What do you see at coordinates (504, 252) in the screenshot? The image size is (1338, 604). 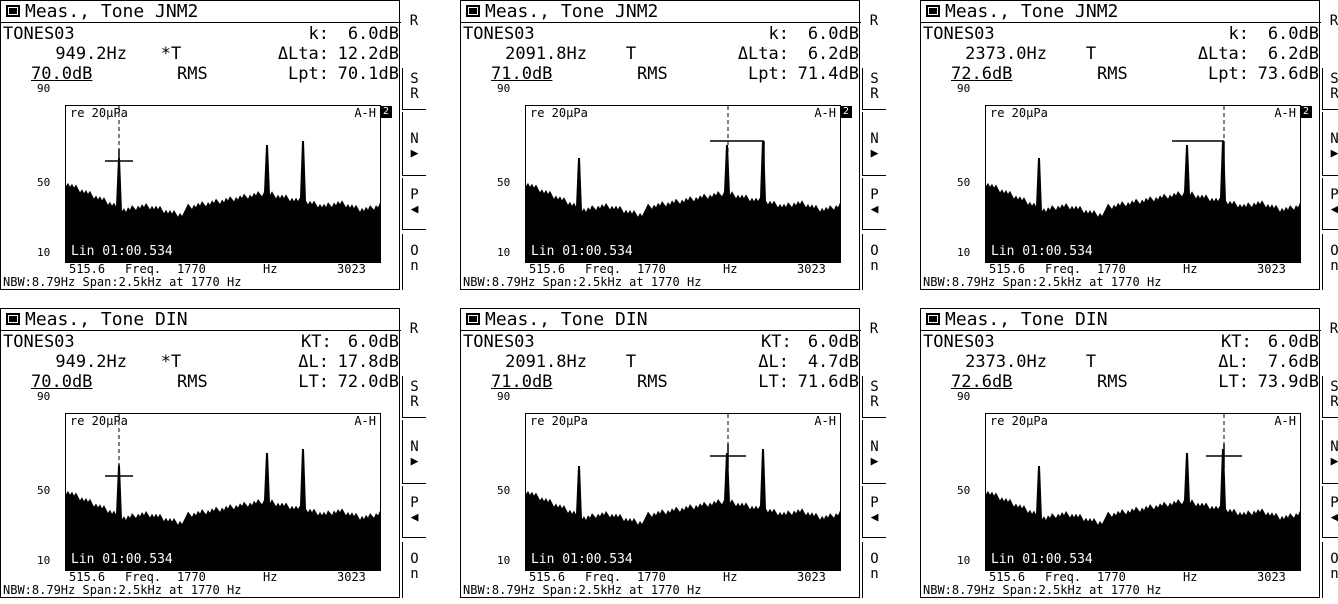 I see `y-tick-bottom: 10` at bounding box center [504, 252].